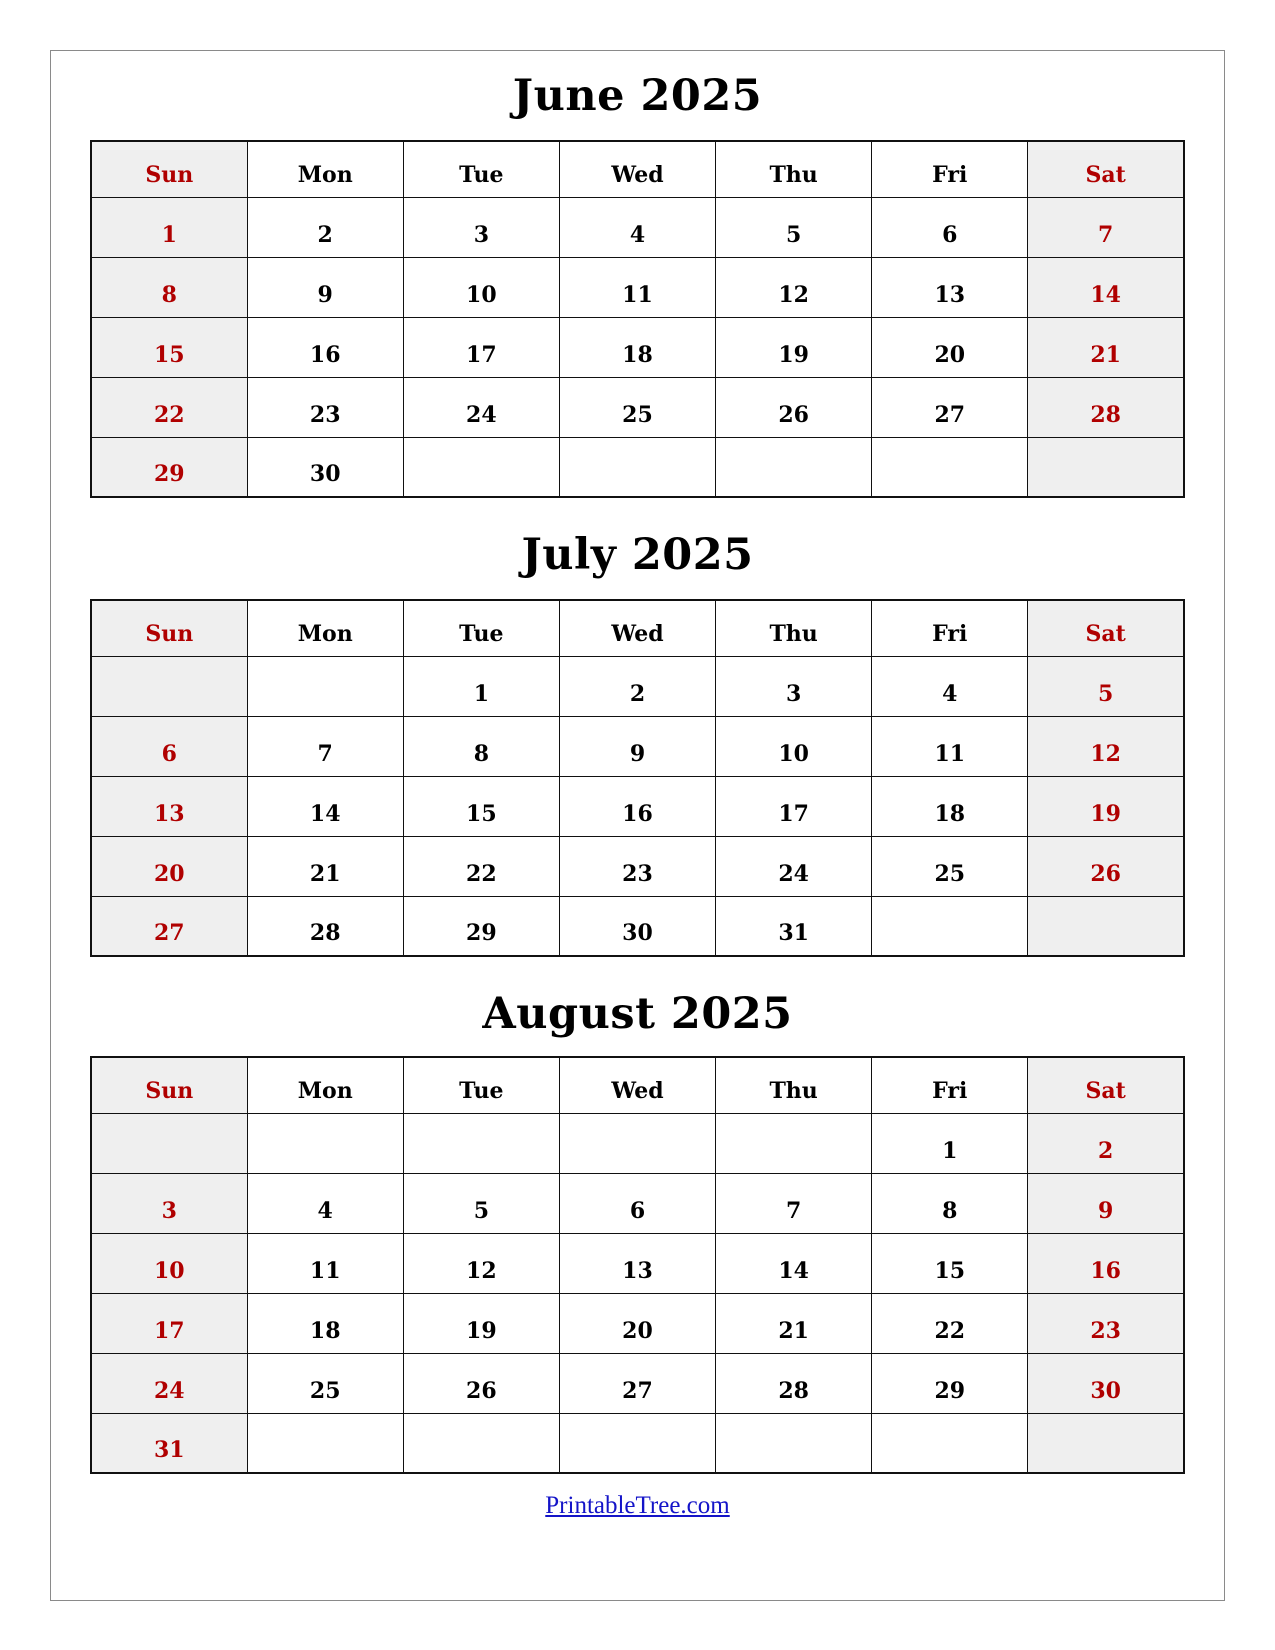  Describe the element at coordinates (637, 1505) in the screenshot. I see `printabletree-link: PrintableTree.com` at that location.